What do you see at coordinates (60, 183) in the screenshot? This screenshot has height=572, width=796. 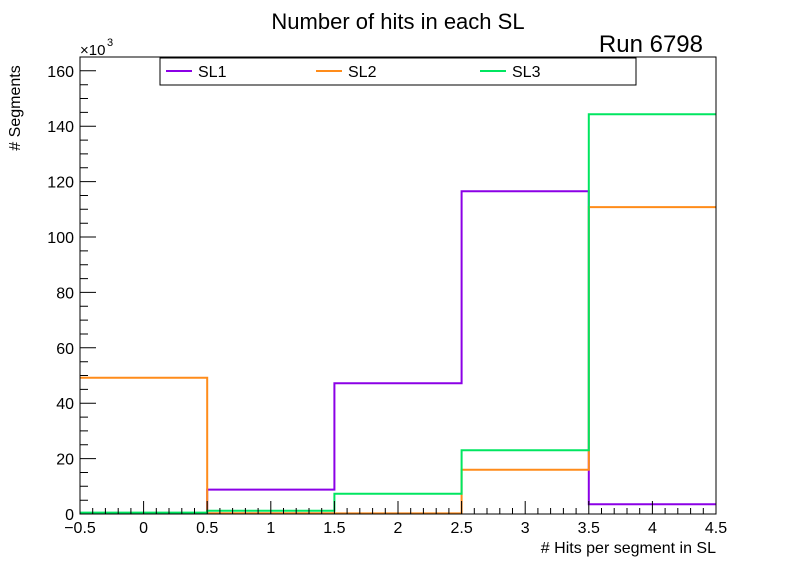 I see `y-tick-label: 120` at bounding box center [60, 183].